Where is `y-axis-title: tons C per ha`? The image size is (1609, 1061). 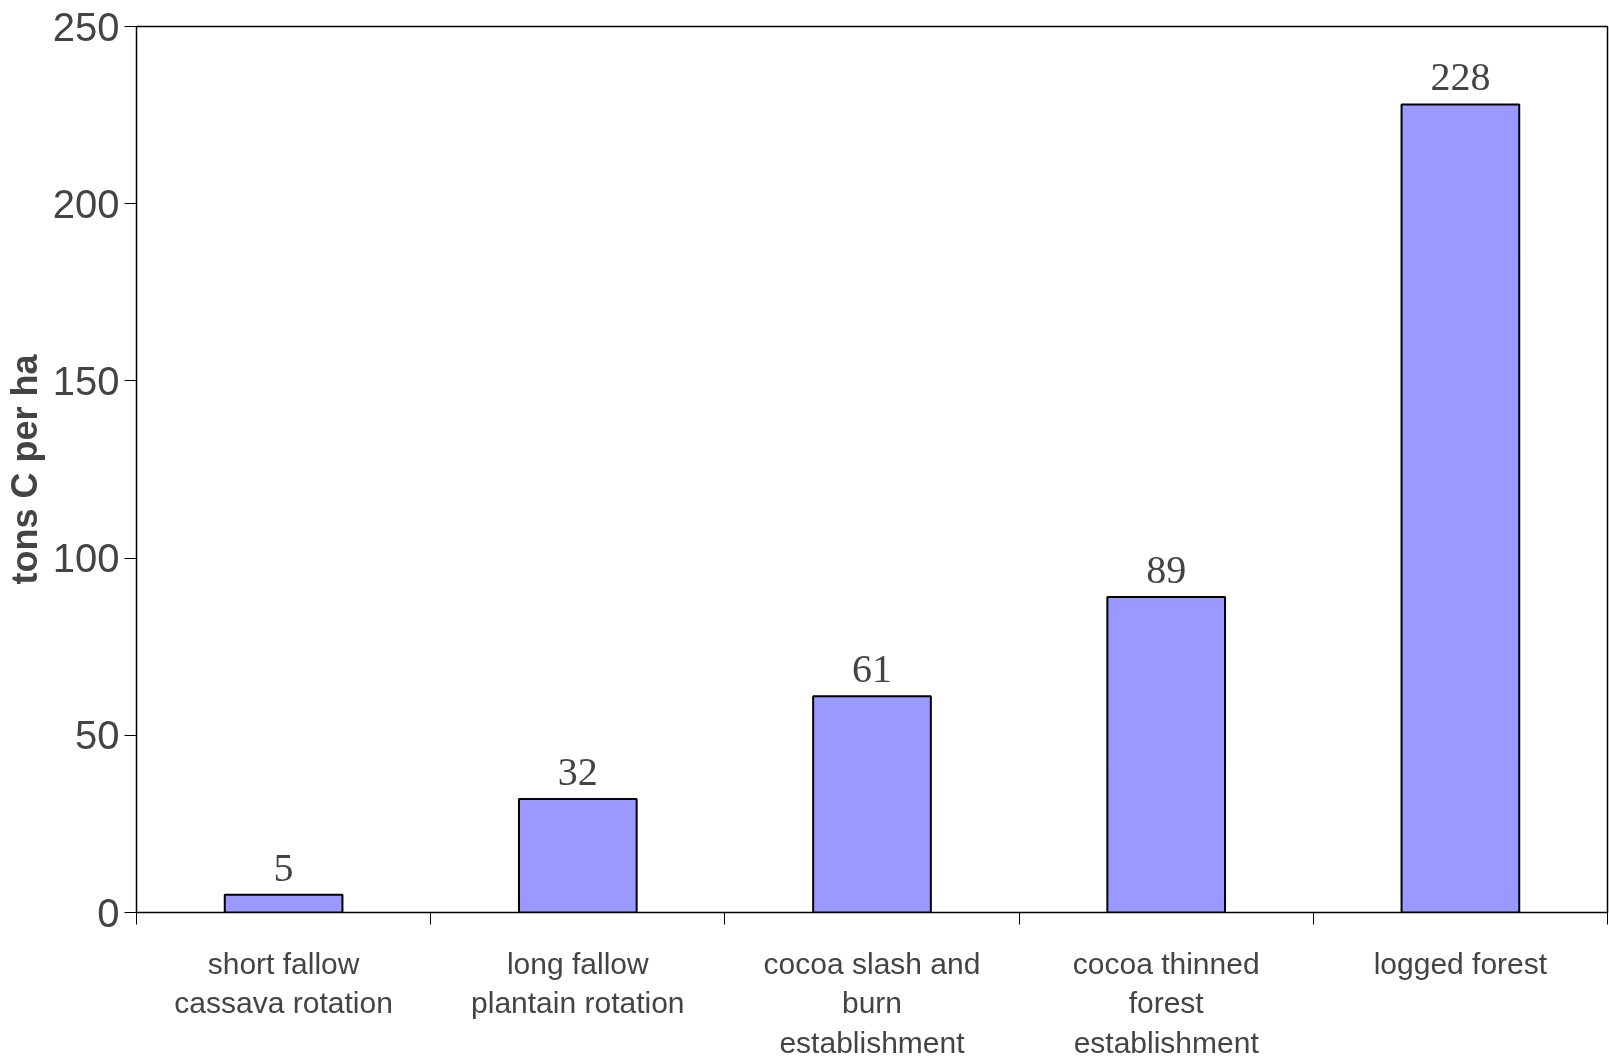
y-axis-title: tons C per ha is located at coordinates (24, 469).